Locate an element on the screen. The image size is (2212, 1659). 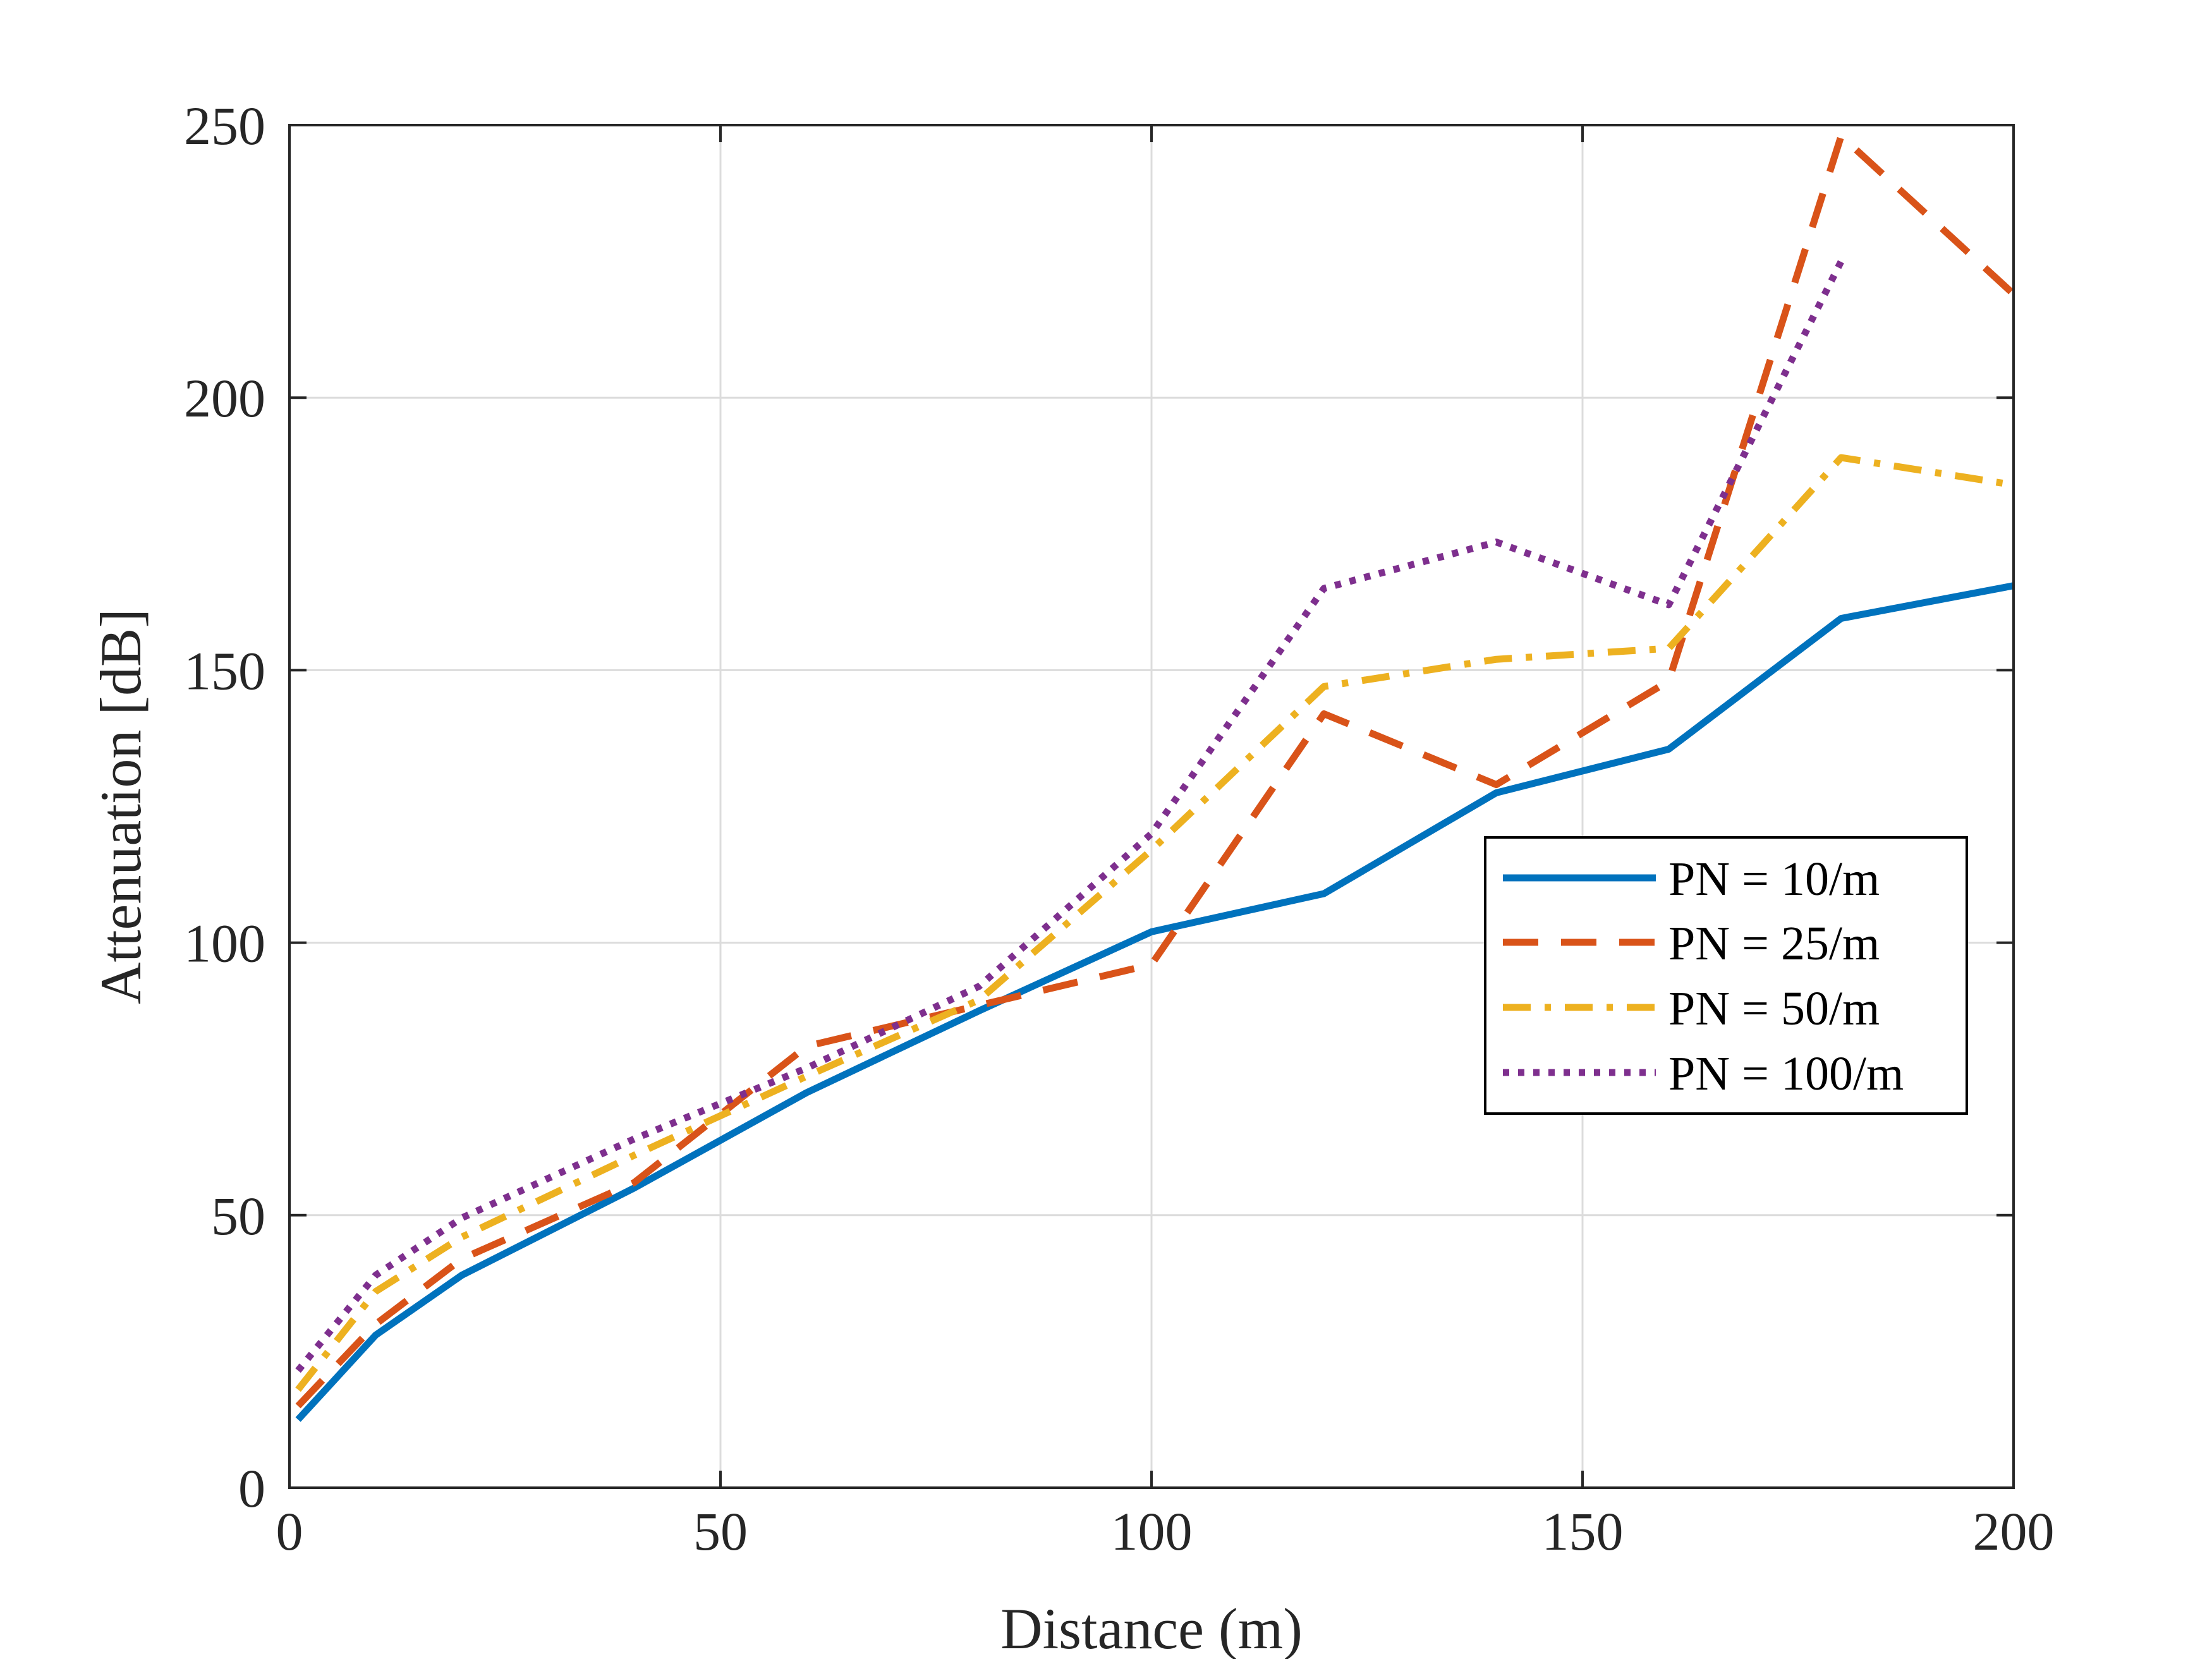
x-tick-labels: 0 50 100 150 200 is located at coordinates (1165, 1531).